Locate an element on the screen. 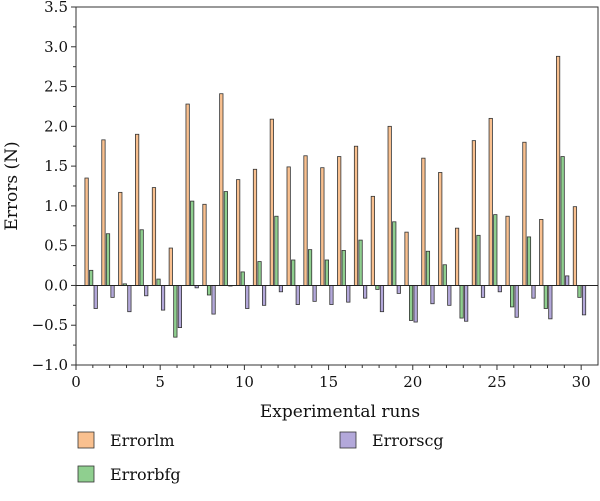 This screenshot has height=501, width=600. y-axis-title: Errors (N) is located at coordinates (12, 185).